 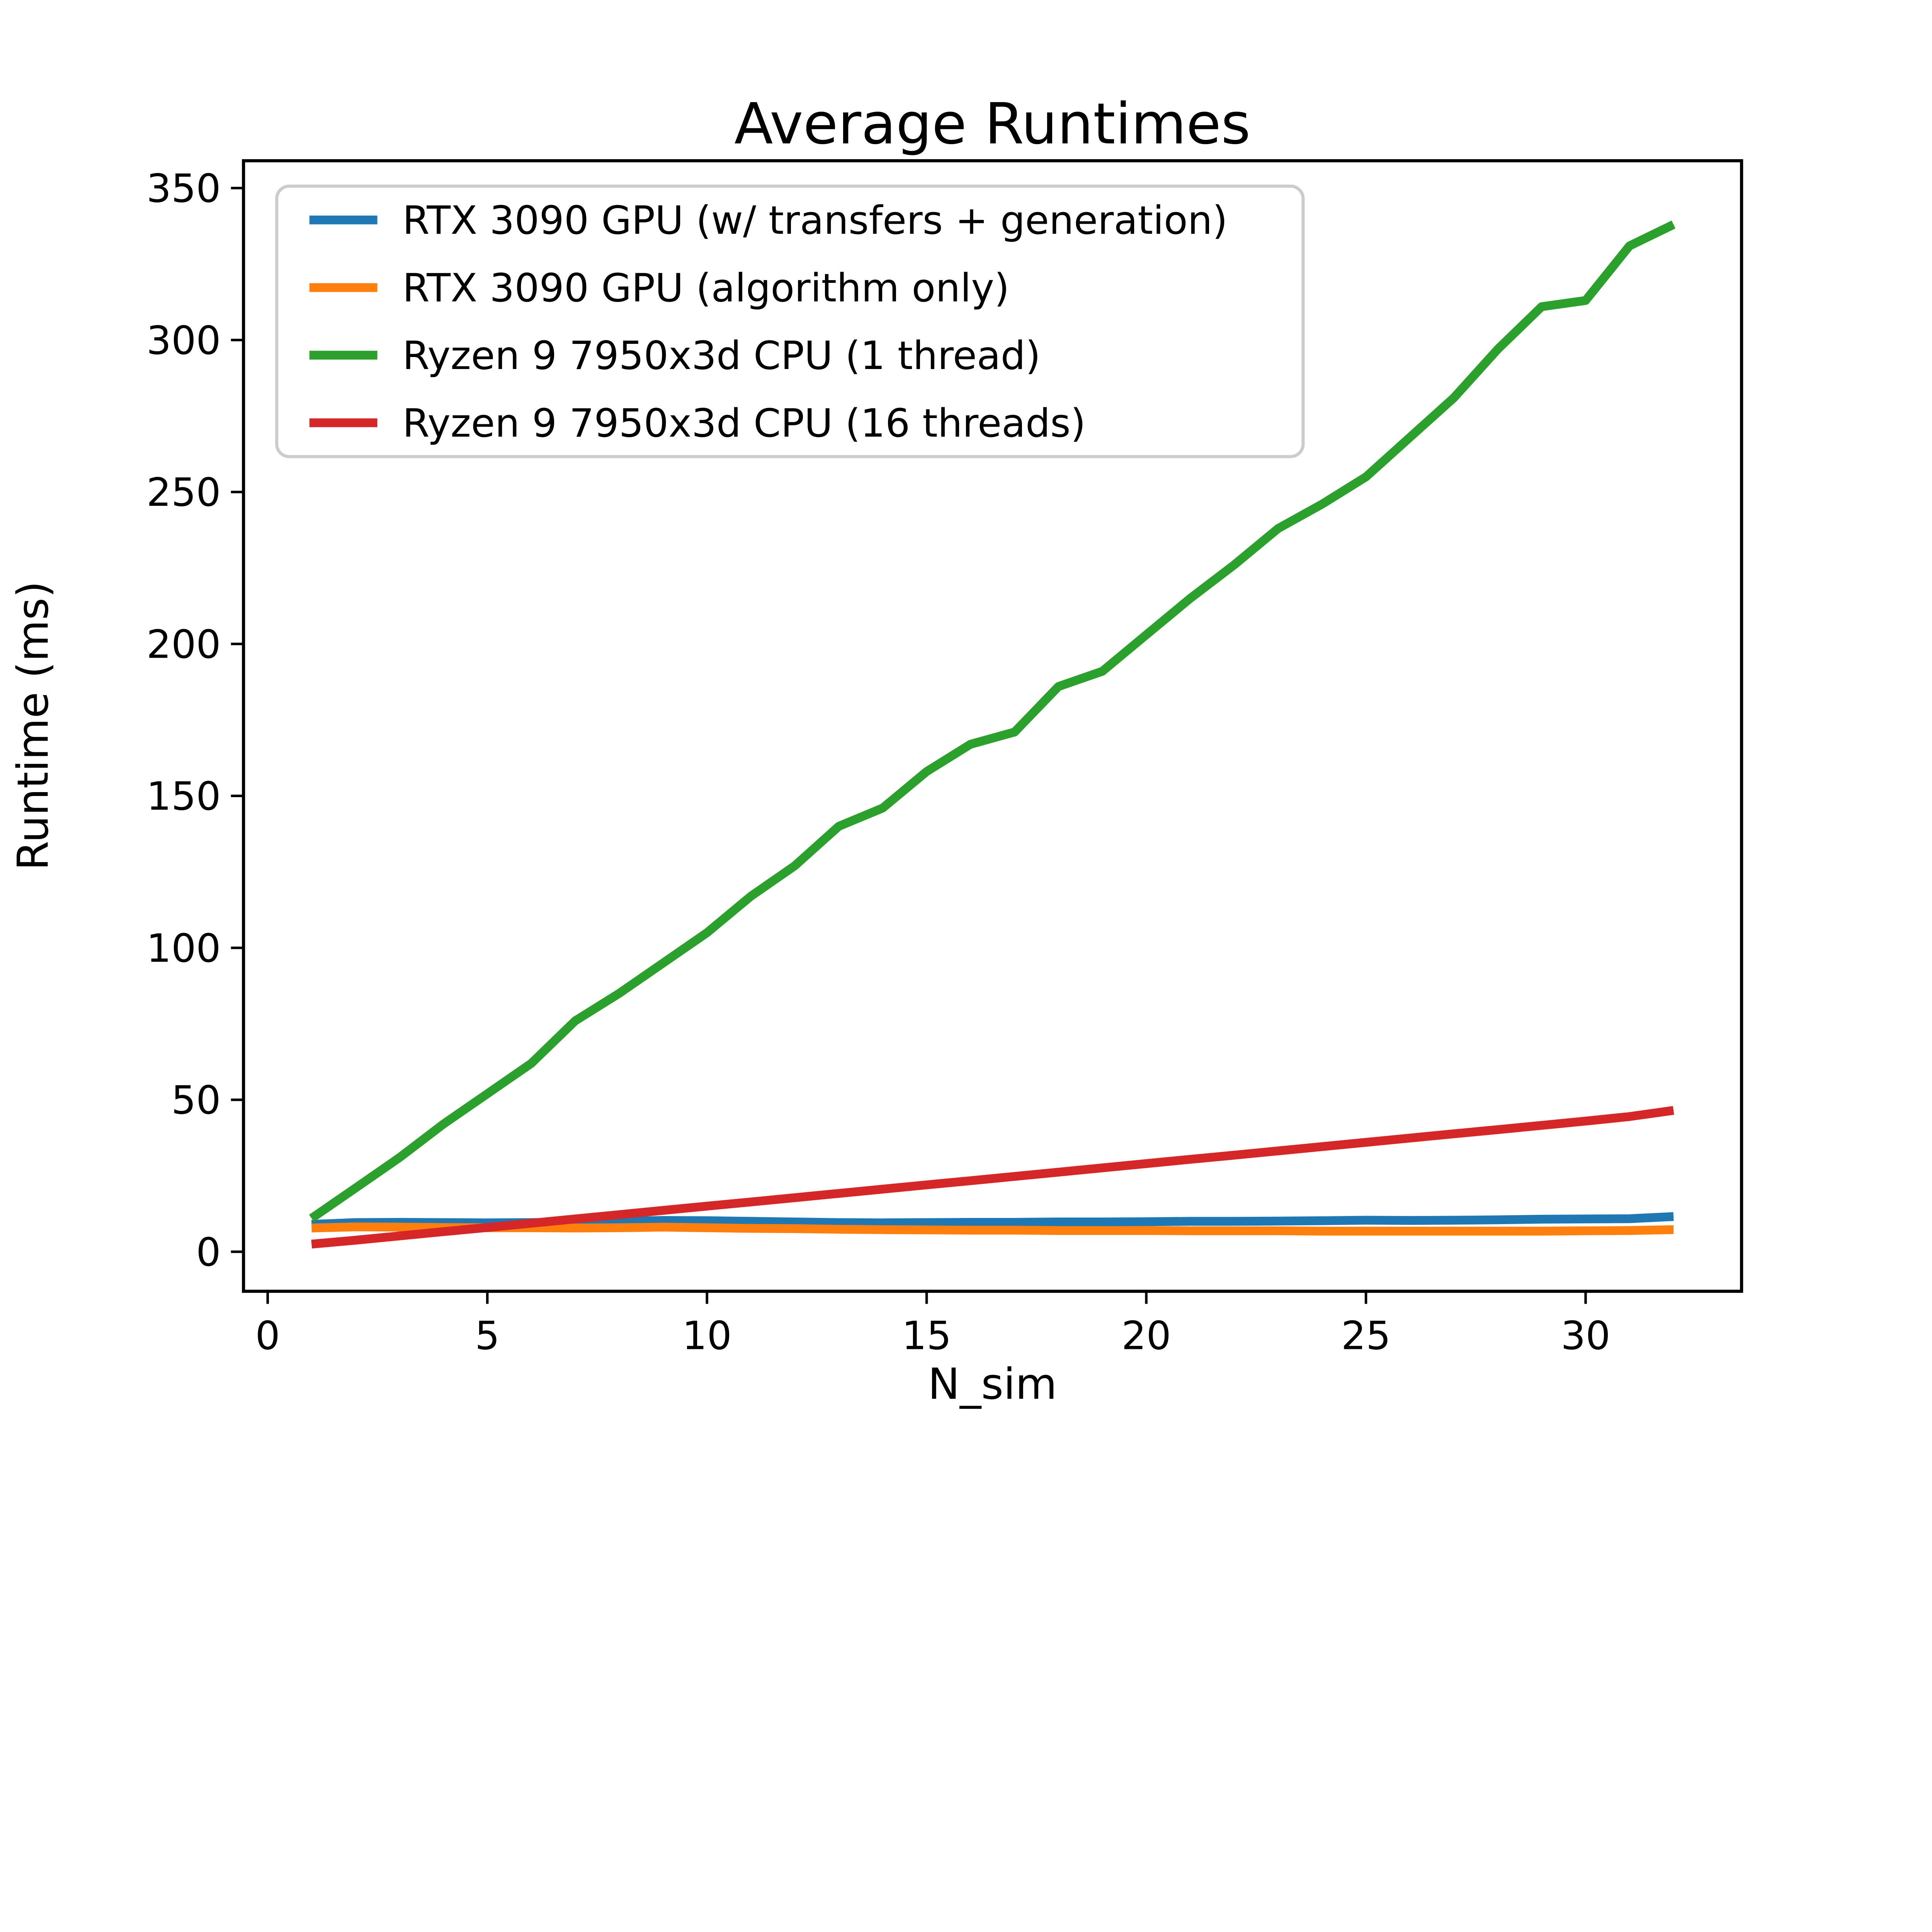 What do you see at coordinates (184, 797) in the screenshot?
I see `y-tick-label: 150` at bounding box center [184, 797].